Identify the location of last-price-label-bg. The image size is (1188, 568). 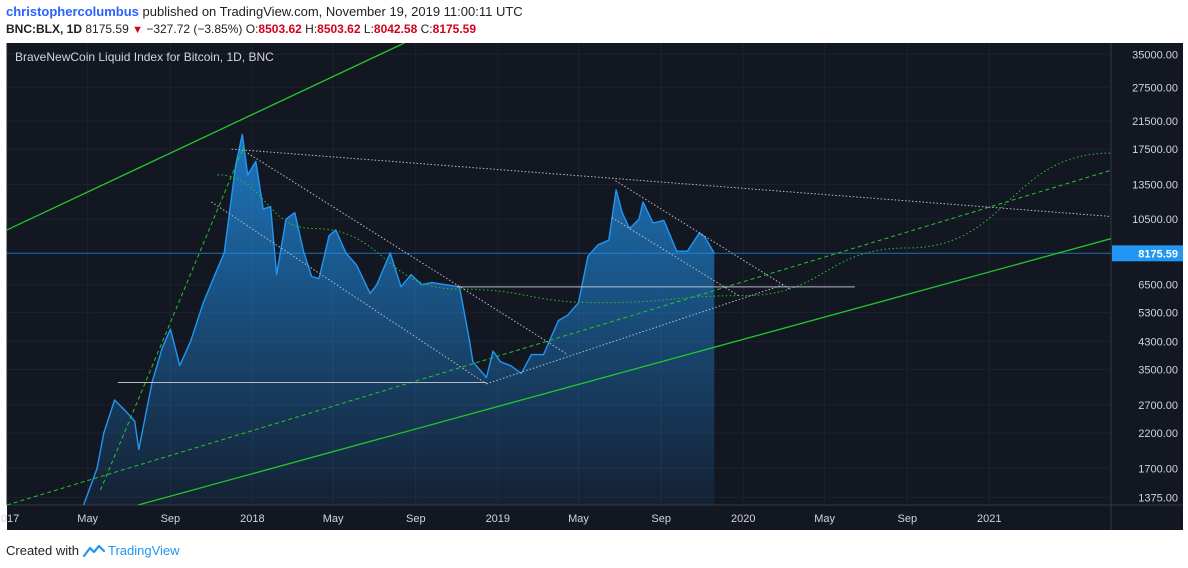
(1147, 253).